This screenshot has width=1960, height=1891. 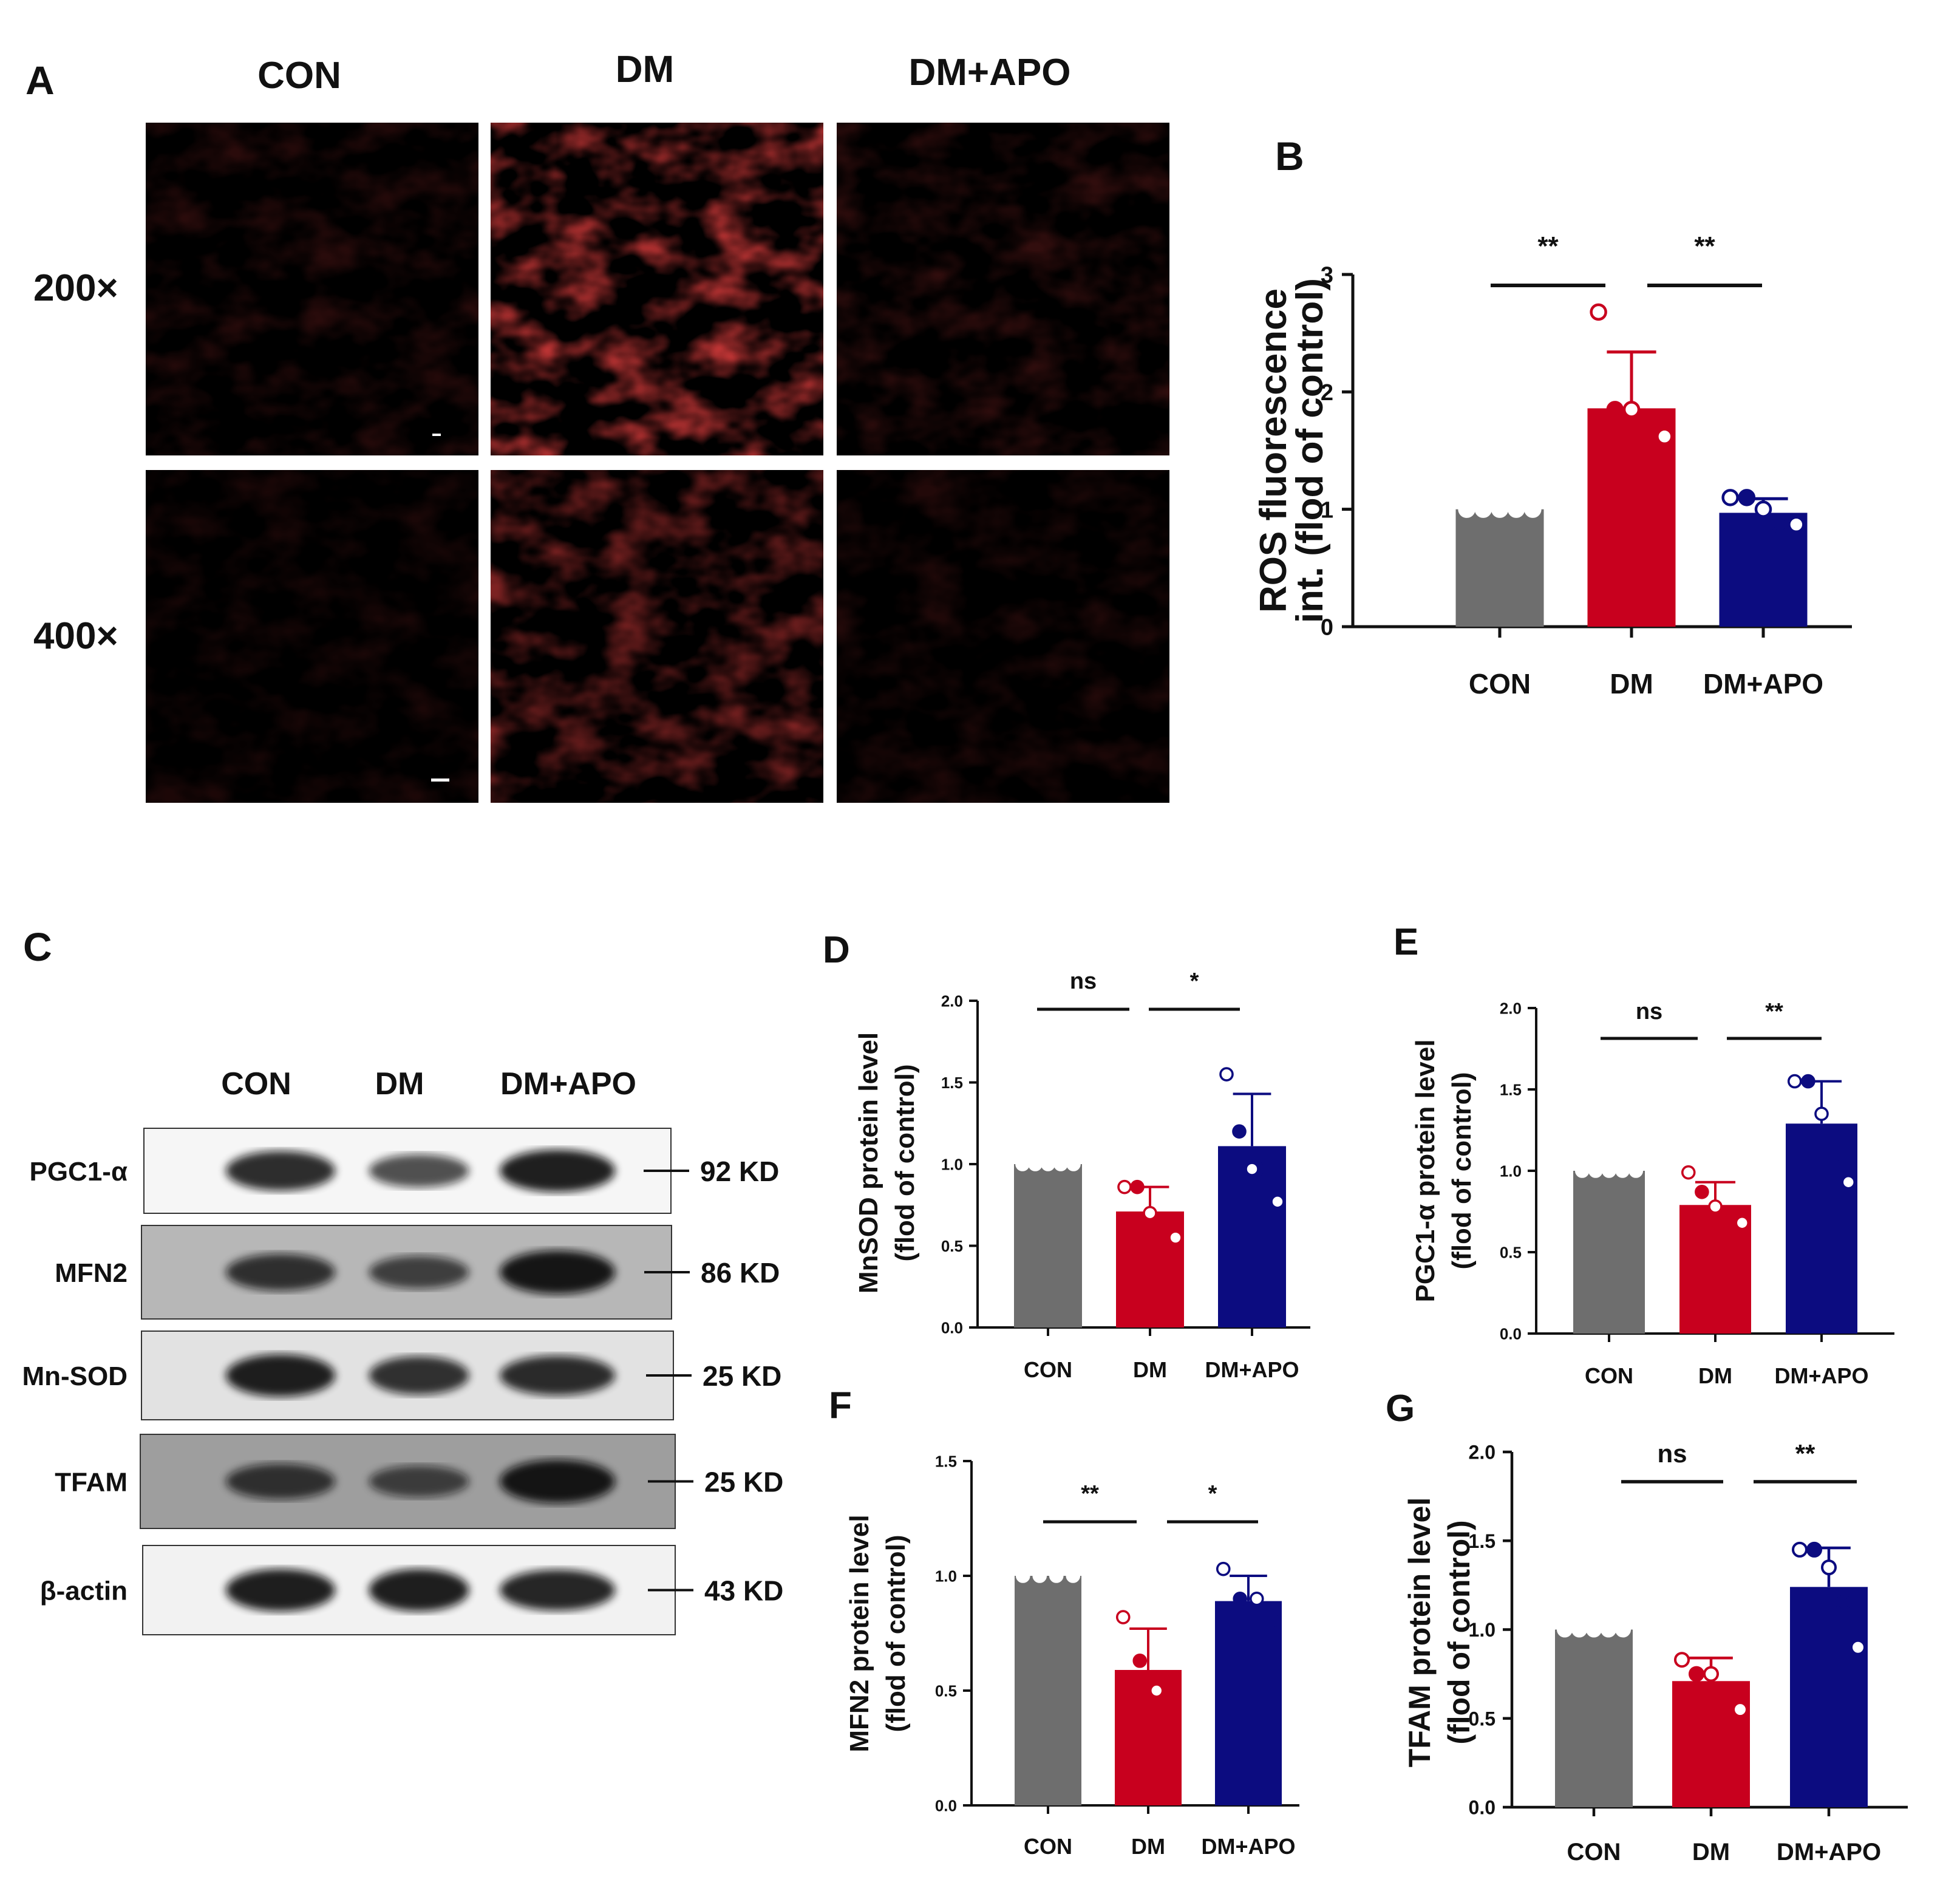 I want to click on y-tick-label: 3, so click(x=1327, y=275).